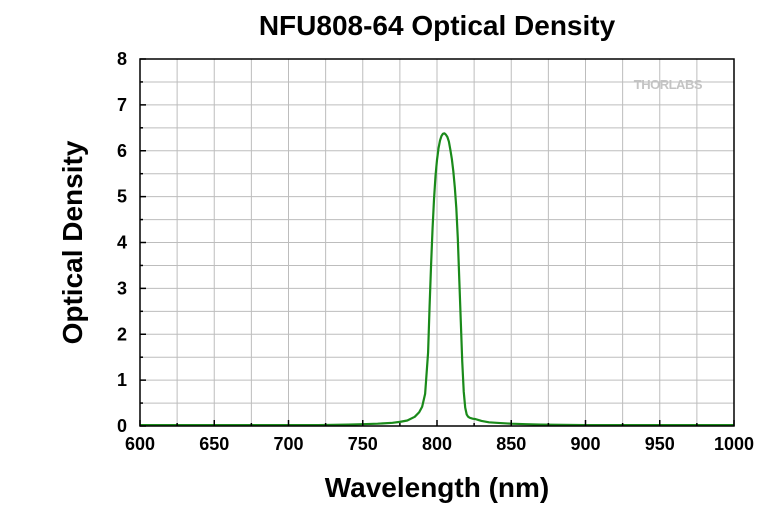  What do you see at coordinates (437, 487) in the screenshot?
I see `x-axis-label: Wavelength (nm)` at bounding box center [437, 487].